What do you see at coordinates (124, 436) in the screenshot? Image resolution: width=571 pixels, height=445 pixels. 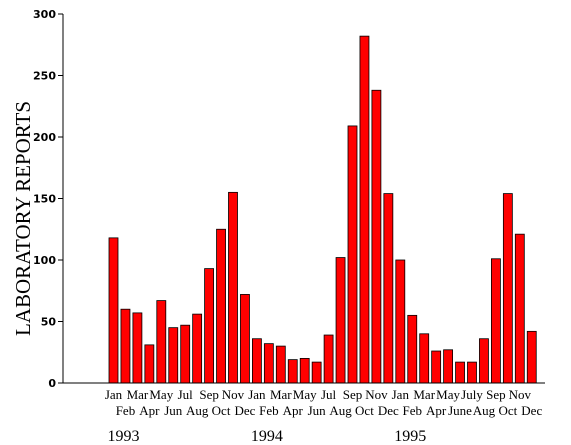 I see `year-label: 1993` at bounding box center [124, 436].